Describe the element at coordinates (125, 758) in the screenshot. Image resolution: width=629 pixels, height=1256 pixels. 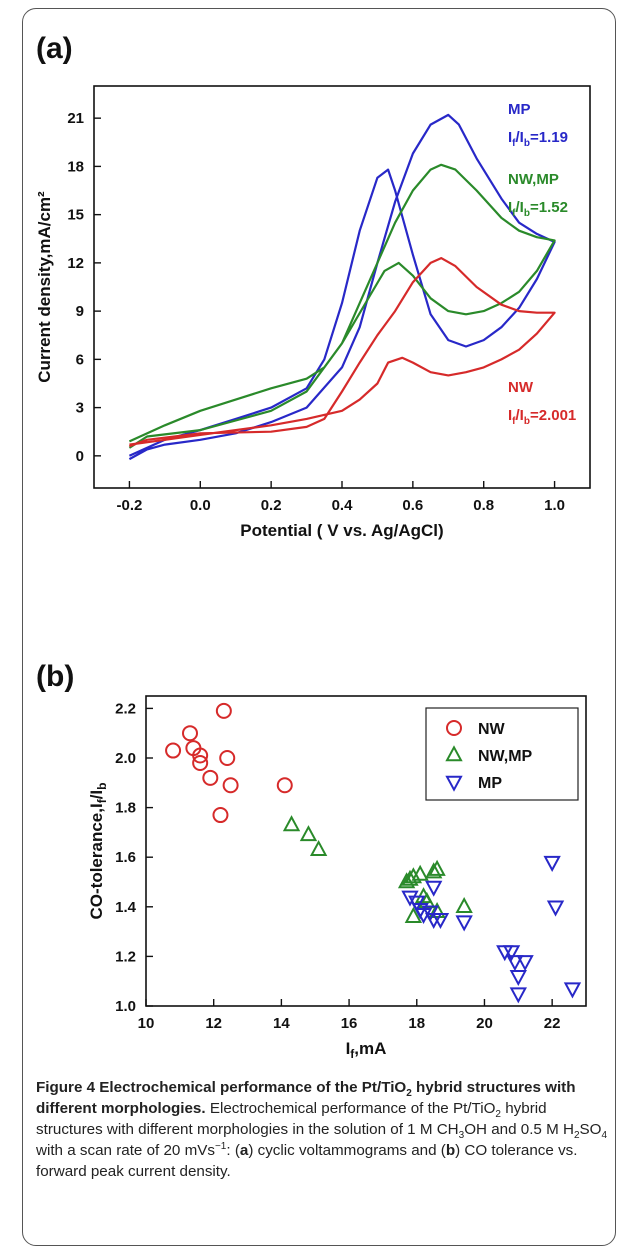
I see `y-tick-label: 2.0` at that location.